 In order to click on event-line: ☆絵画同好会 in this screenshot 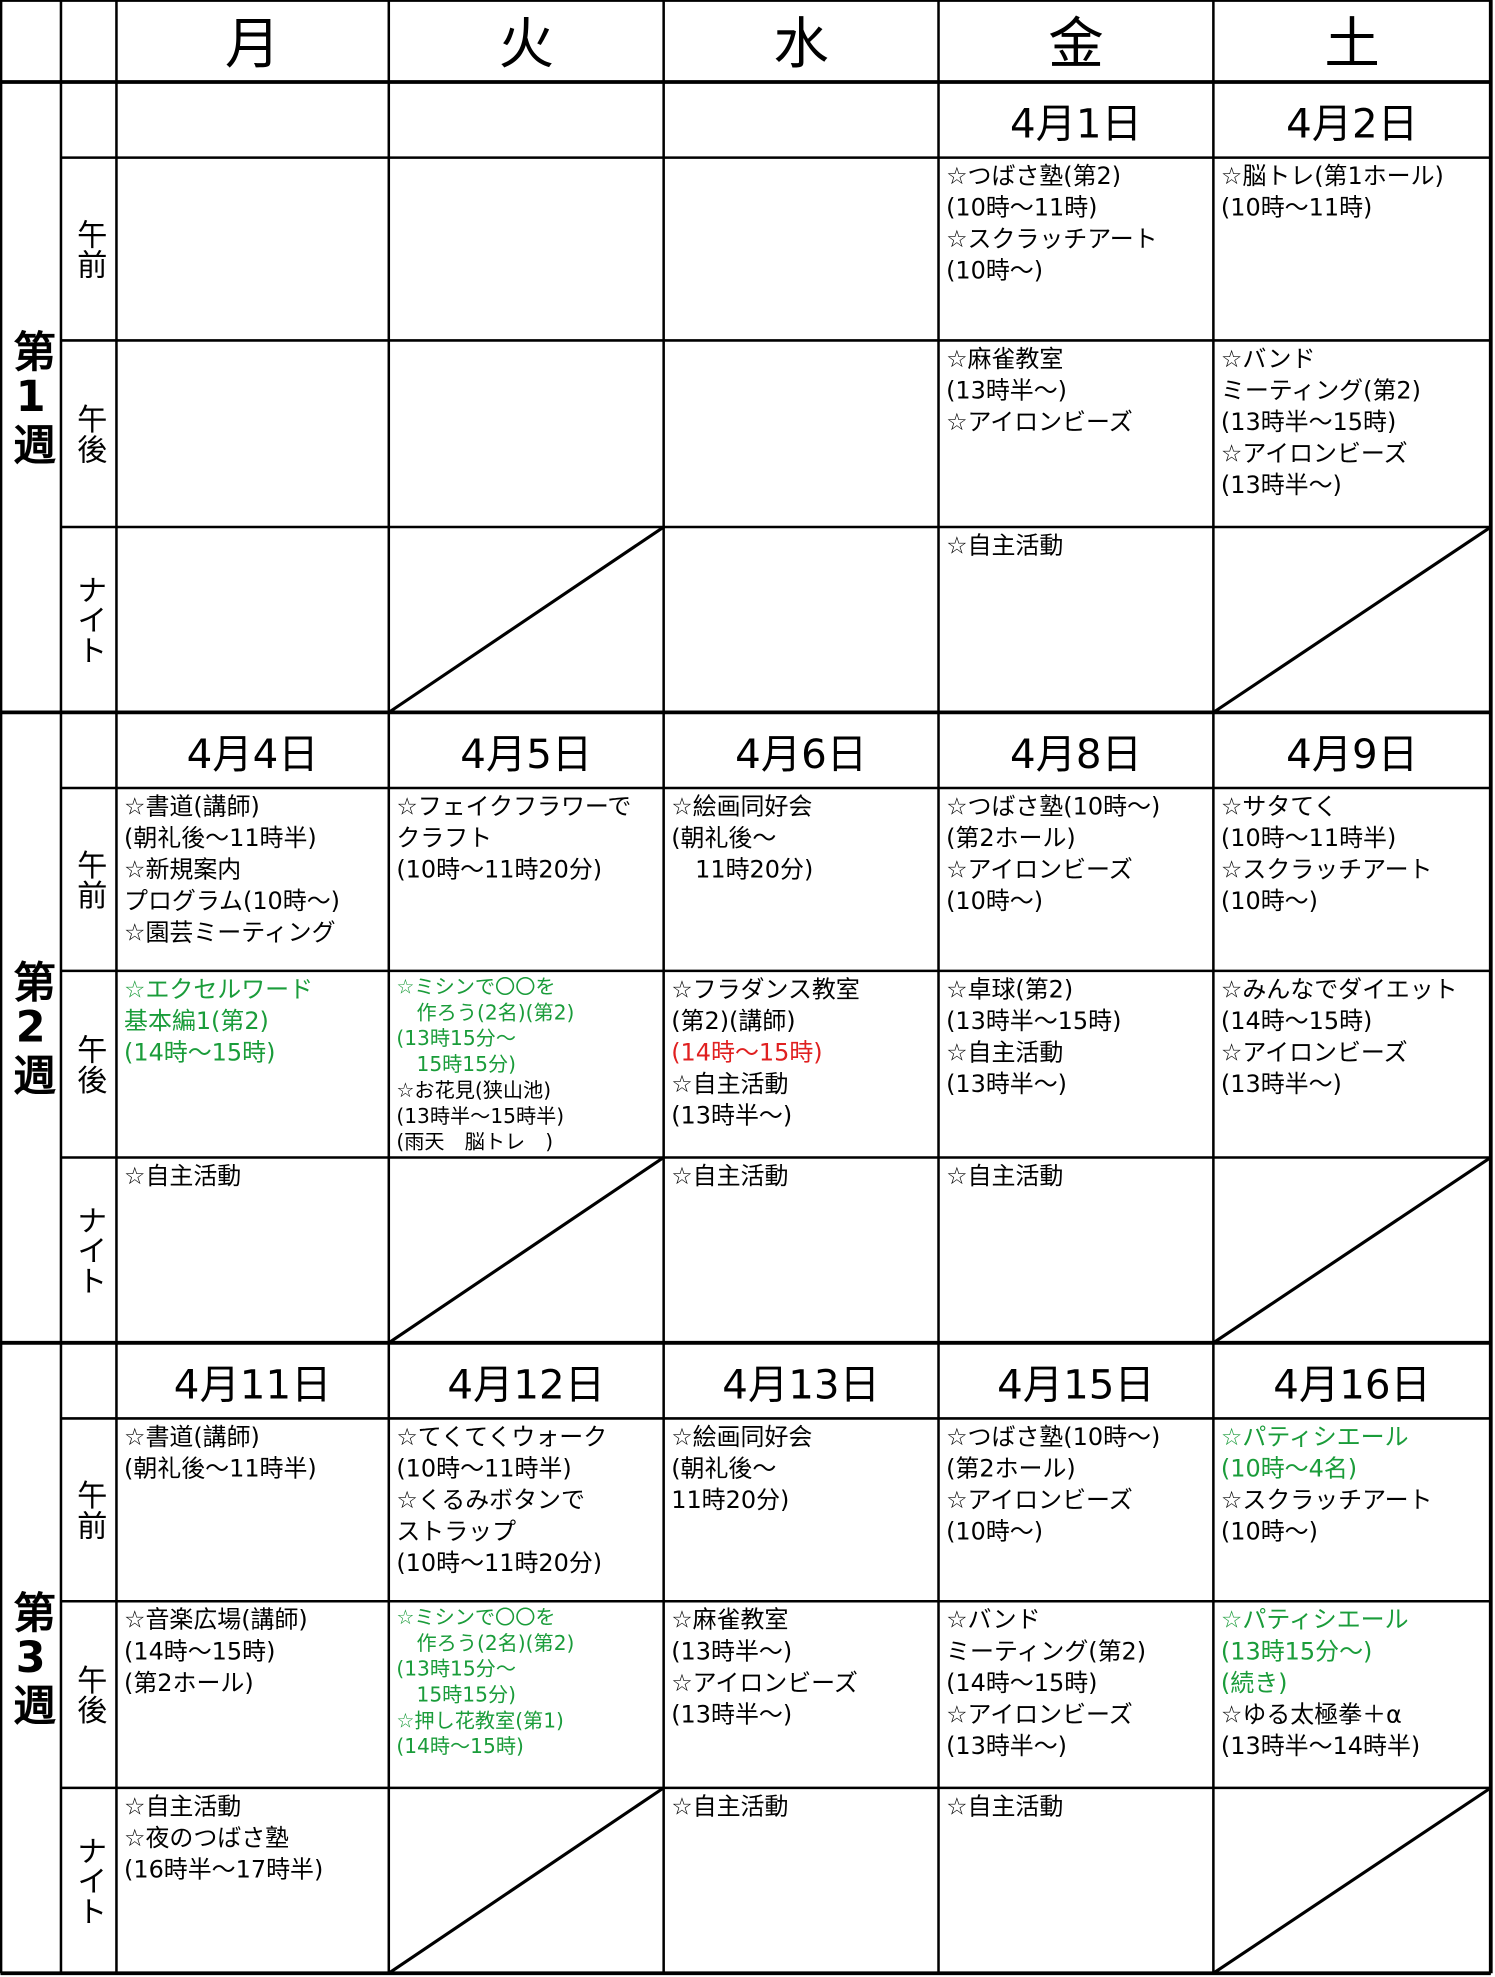, I will do `click(741, 1437)`.